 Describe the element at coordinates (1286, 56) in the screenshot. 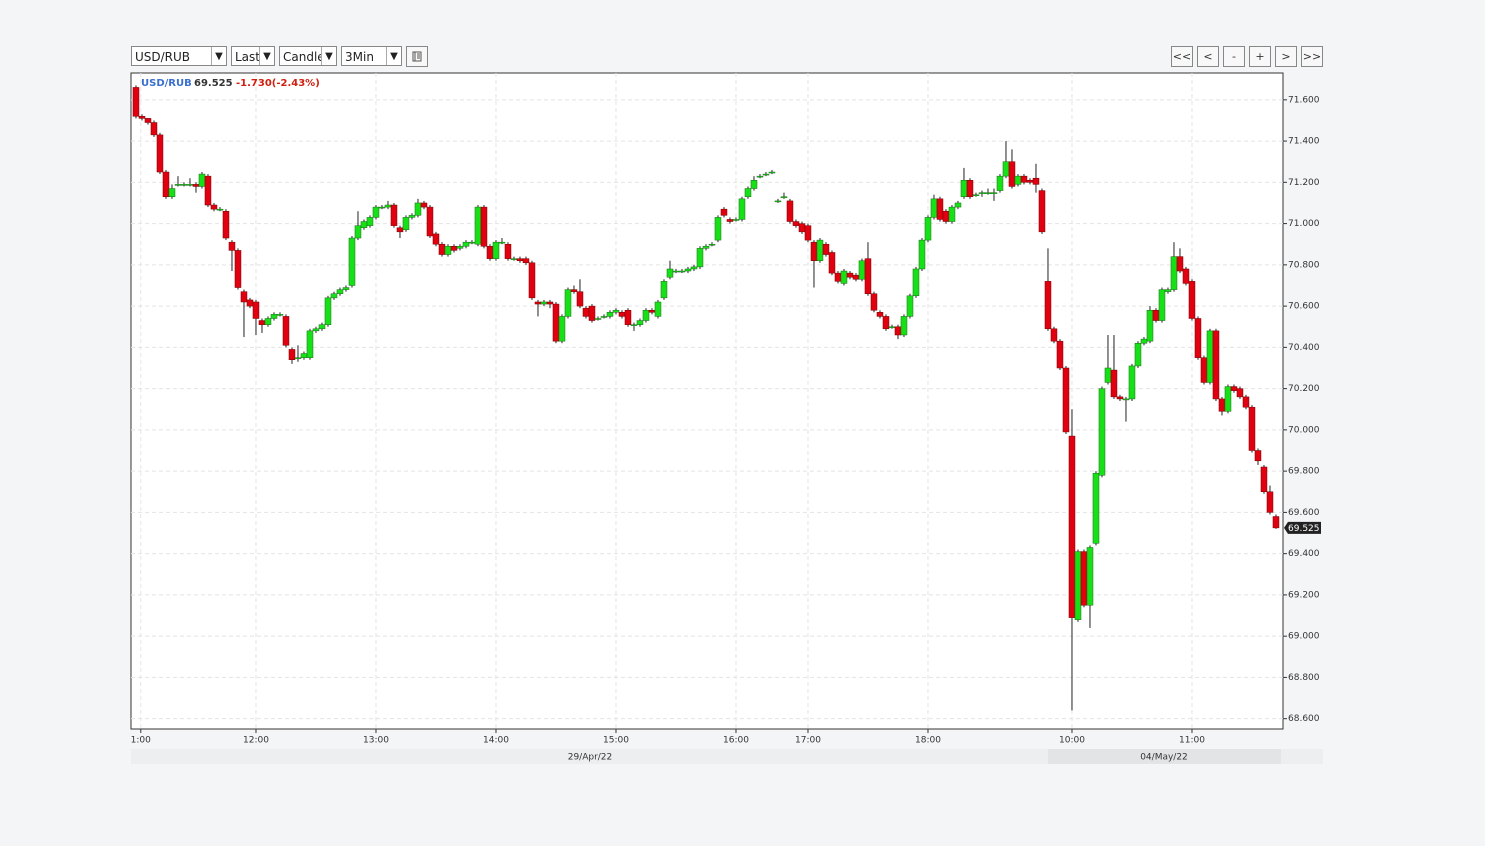

I see `nav-button: >` at that location.